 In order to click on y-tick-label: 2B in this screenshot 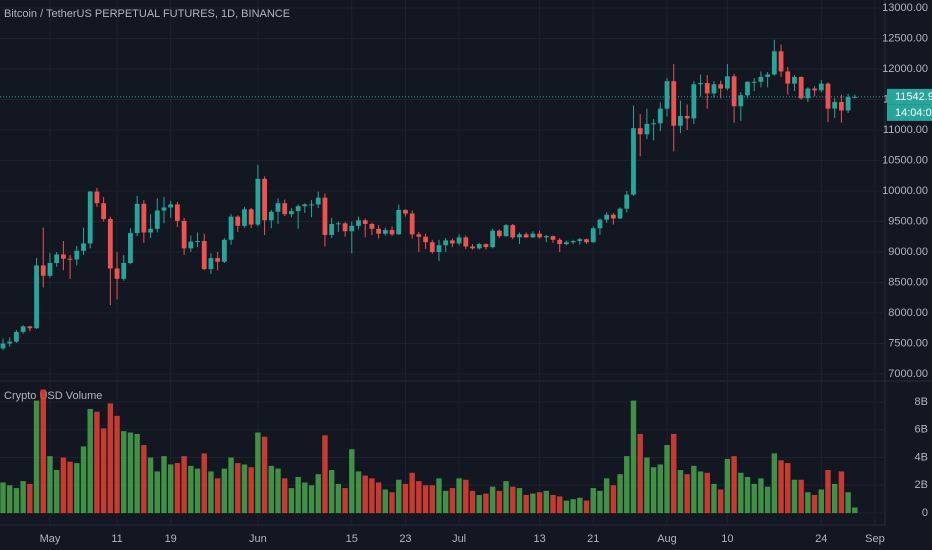, I will do `click(921, 485)`.